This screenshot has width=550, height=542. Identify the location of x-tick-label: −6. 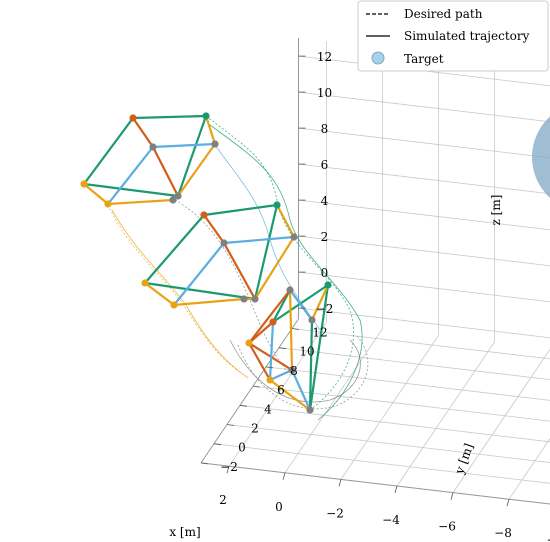
(447, 527).